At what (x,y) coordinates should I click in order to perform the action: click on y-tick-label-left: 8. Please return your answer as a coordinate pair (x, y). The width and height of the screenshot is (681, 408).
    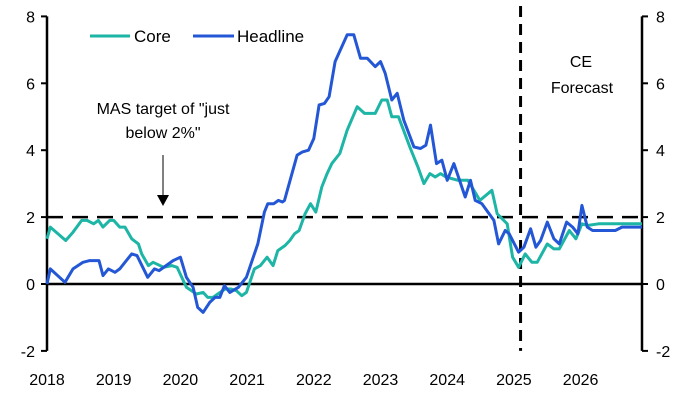
    Looking at the image, I should click on (30, 17).